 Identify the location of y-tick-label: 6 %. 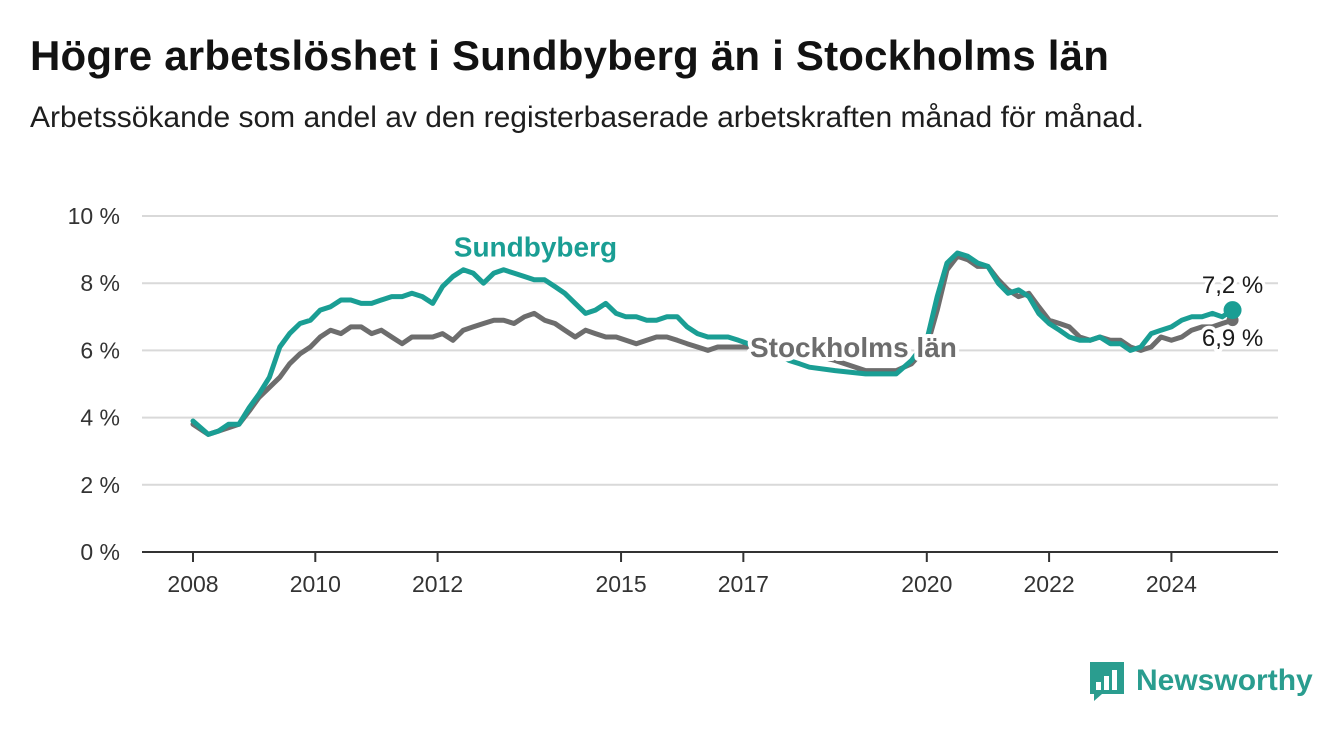
(100, 350).